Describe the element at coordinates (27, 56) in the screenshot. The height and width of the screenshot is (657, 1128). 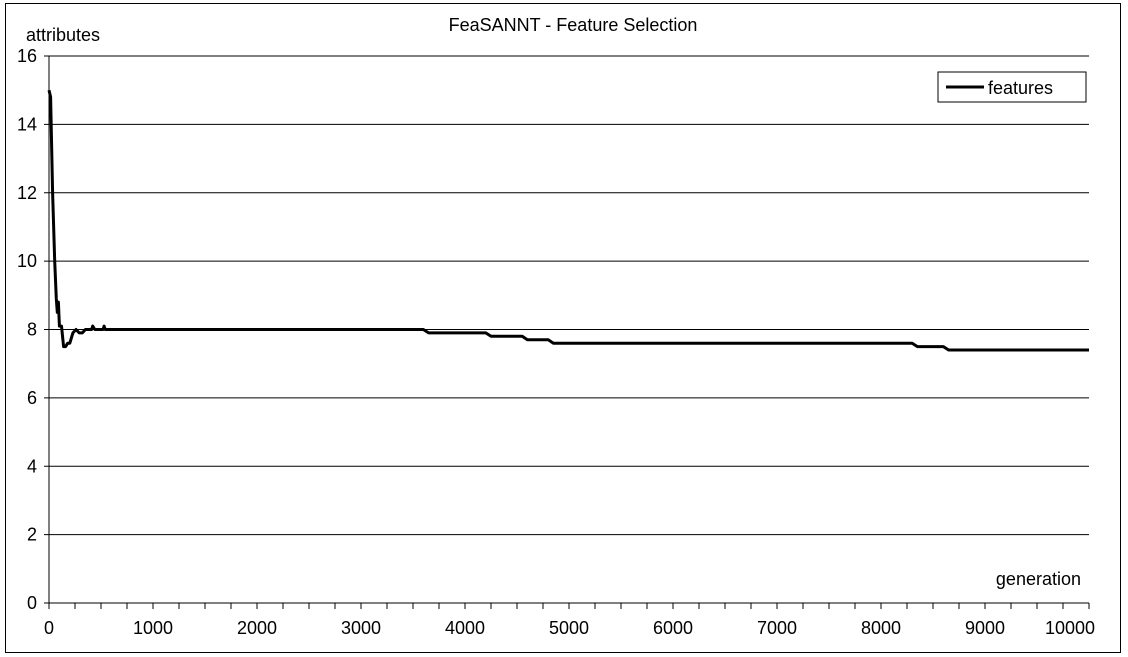
I see `y-tick-label-16: 16` at that location.